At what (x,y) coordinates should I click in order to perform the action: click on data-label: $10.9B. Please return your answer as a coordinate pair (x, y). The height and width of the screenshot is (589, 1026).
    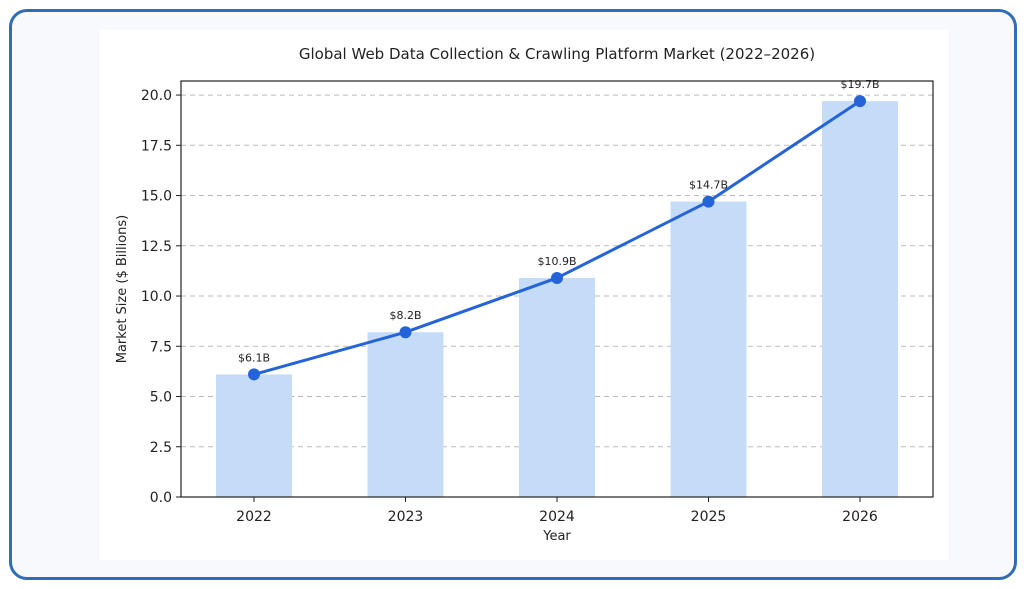
    Looking at the image, I should click on (556, 261).